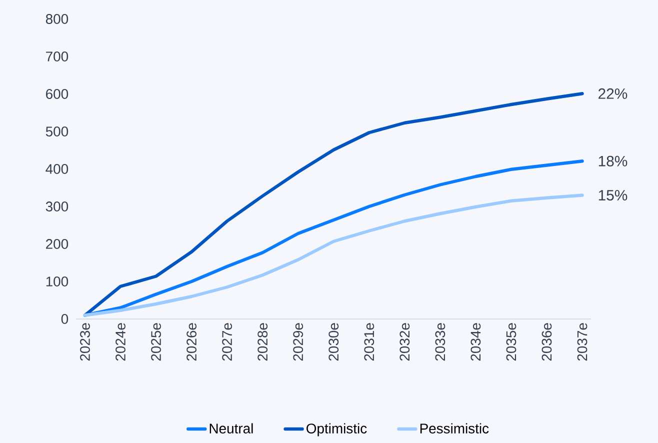  What do you see at coordinates (156, 342) in the screenshot?
I see `x-tick-label: 2025e` at bounding box center [156, 342].